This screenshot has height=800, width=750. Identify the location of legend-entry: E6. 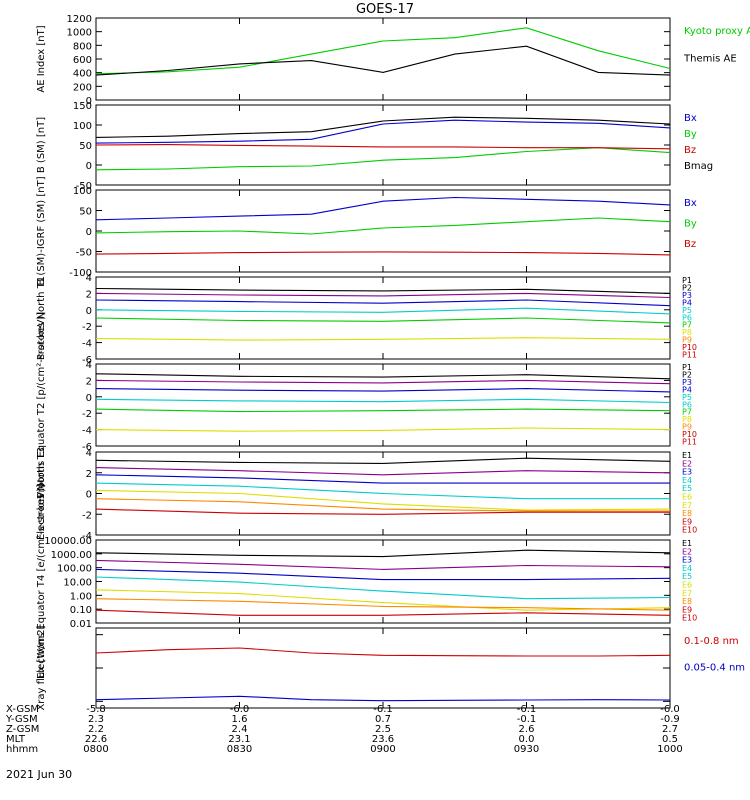
(687, 585).